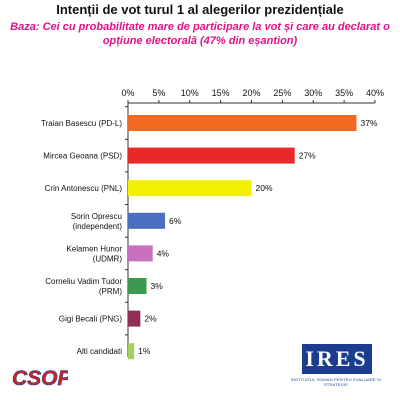 Image resolution: width=400 pixels, height=400 pixels. What do you see at coordinates (190, 93) in the screenshot?
I see `x-tick-label: 10%` at bounding box center [190, 93].